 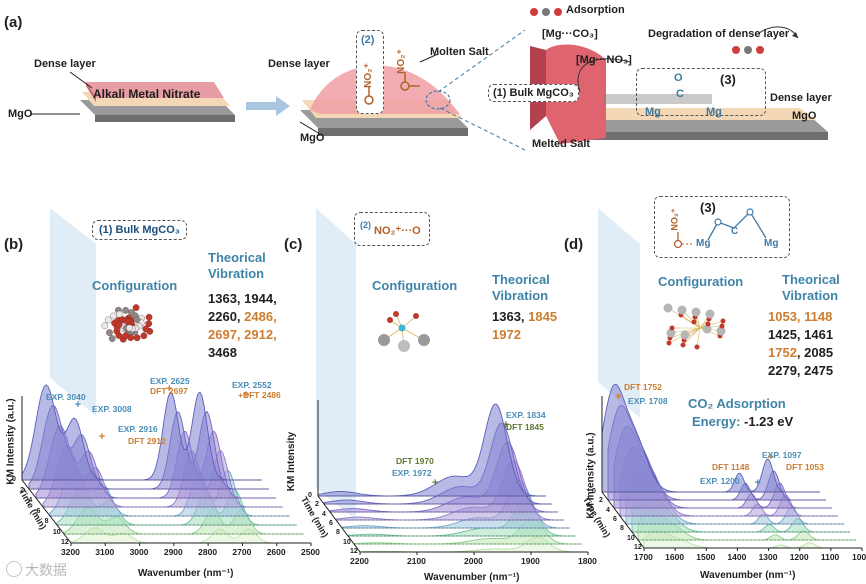 I want to click on degradation-label: Degradation of dense layer, so click(x=719, y=34).